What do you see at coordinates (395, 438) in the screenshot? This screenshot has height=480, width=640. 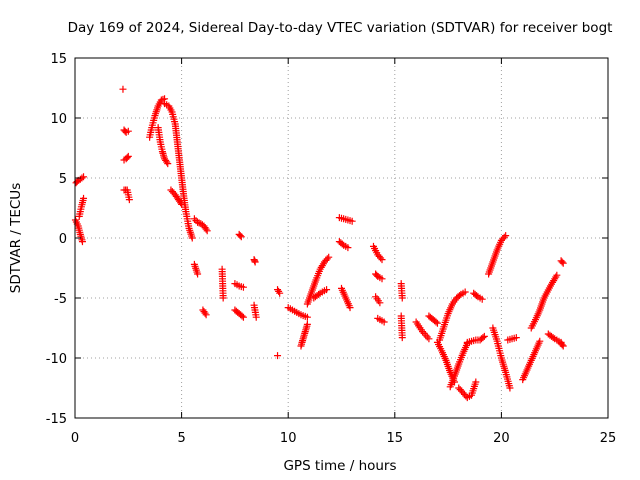 I see `x-tick-label: 15` at bounding box center [395, 438].